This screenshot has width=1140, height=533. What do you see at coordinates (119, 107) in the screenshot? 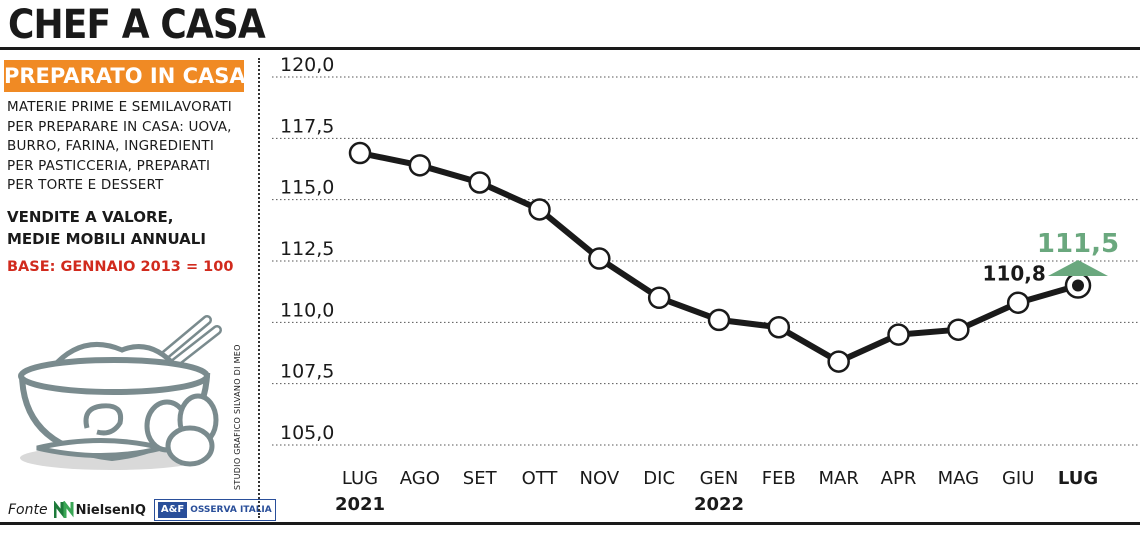
I see `description-line: MATERIE PRIME E SEMILAVORATI` at bounding box center [119, 107].